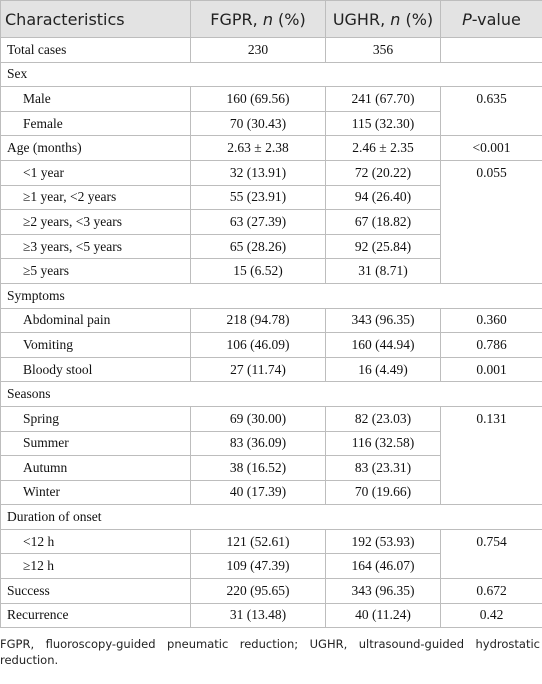 The height and width of the screenshot is (684, 542). I want to click on row-label: ≥3 years, <5 years, so click(95, 246).